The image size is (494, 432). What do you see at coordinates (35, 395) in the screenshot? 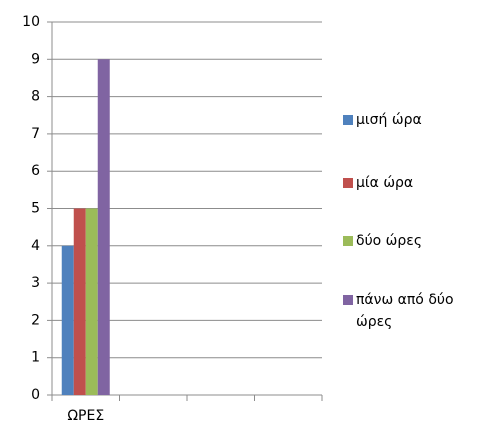
I see `y-tick-label: 0` at bounding box center [35, 395].